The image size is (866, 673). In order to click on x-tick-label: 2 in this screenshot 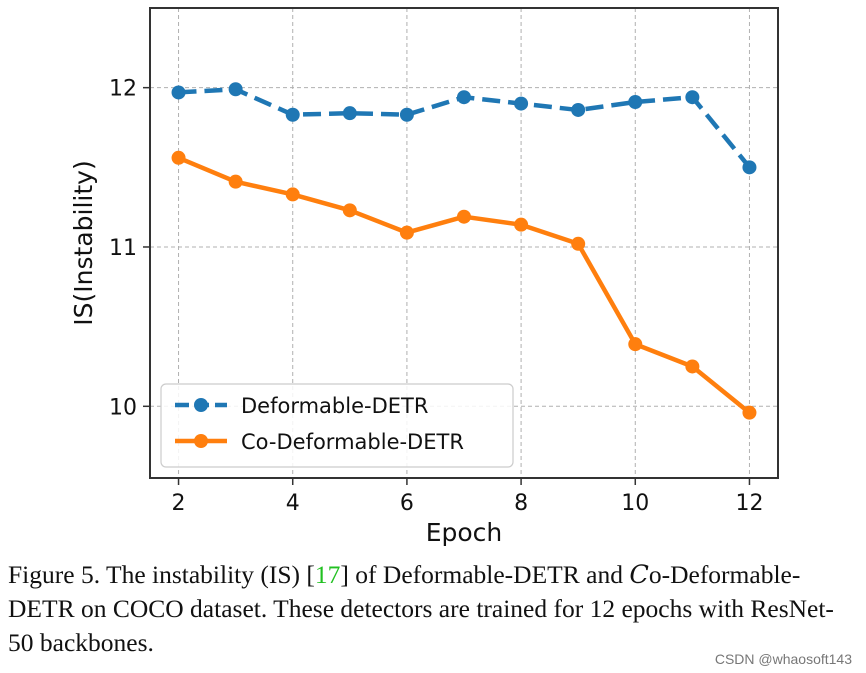, I will do `click(179, 503)`.